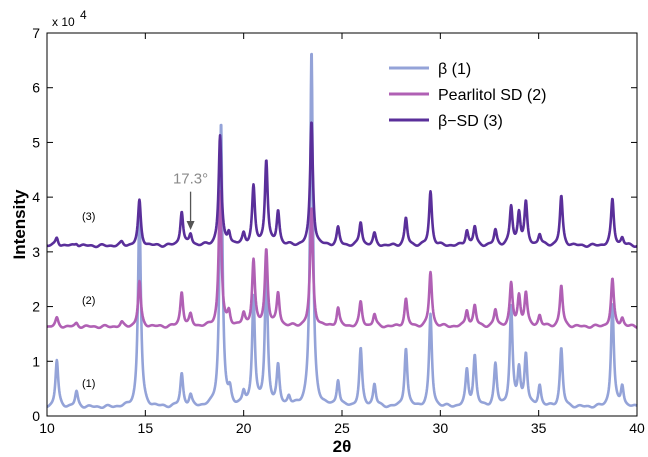  Describe the element at coordinates (47, 428) in the screenshot. I see `x-tick-label: 10` at that location.